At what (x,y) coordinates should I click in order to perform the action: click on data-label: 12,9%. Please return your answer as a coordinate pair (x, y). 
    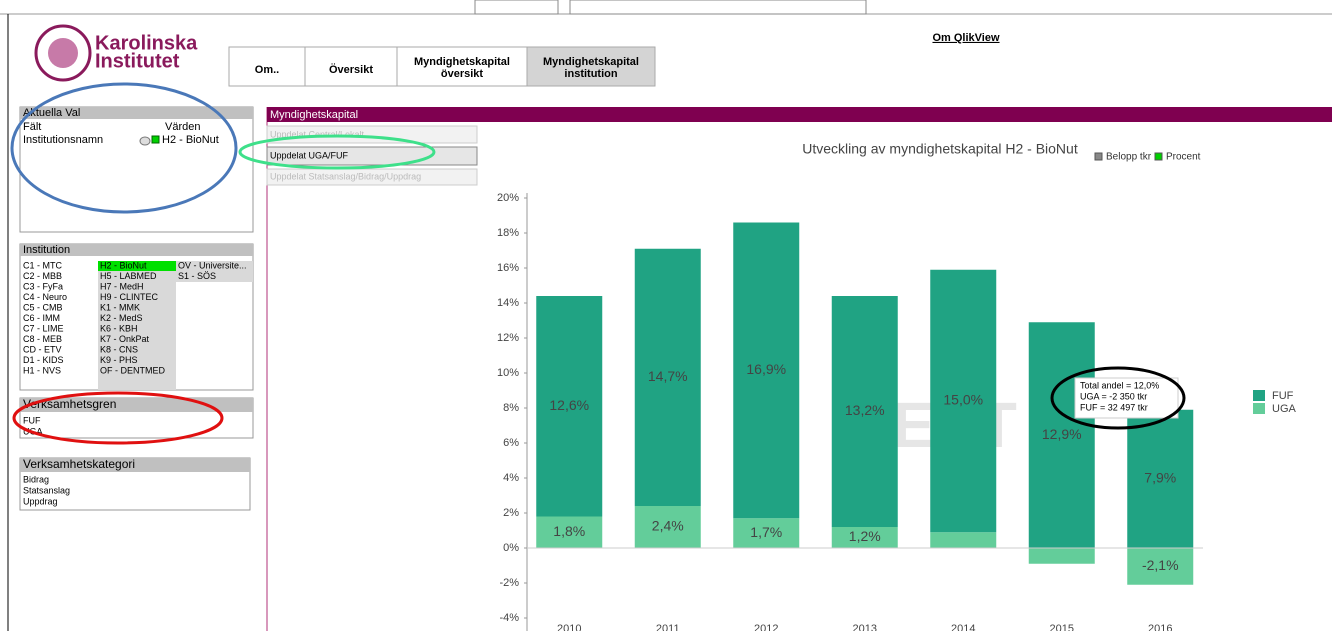
    Looking at the image, I should click on (1062, 434).